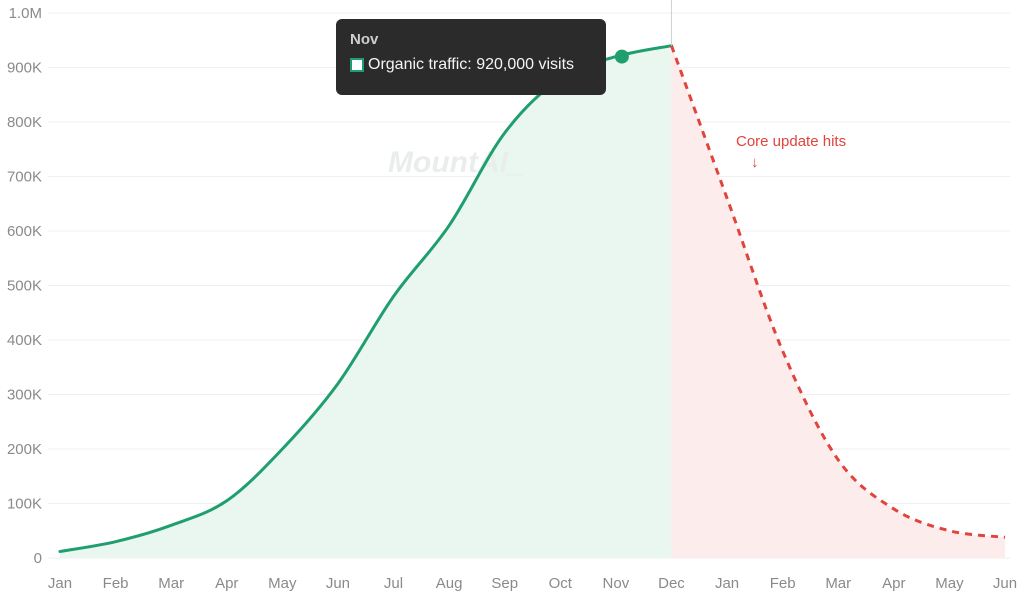 This screenshot has width=1024, height=597. I want to click on tooltip-row: Organic traffic: 920,000 visits, so click(471, 65).